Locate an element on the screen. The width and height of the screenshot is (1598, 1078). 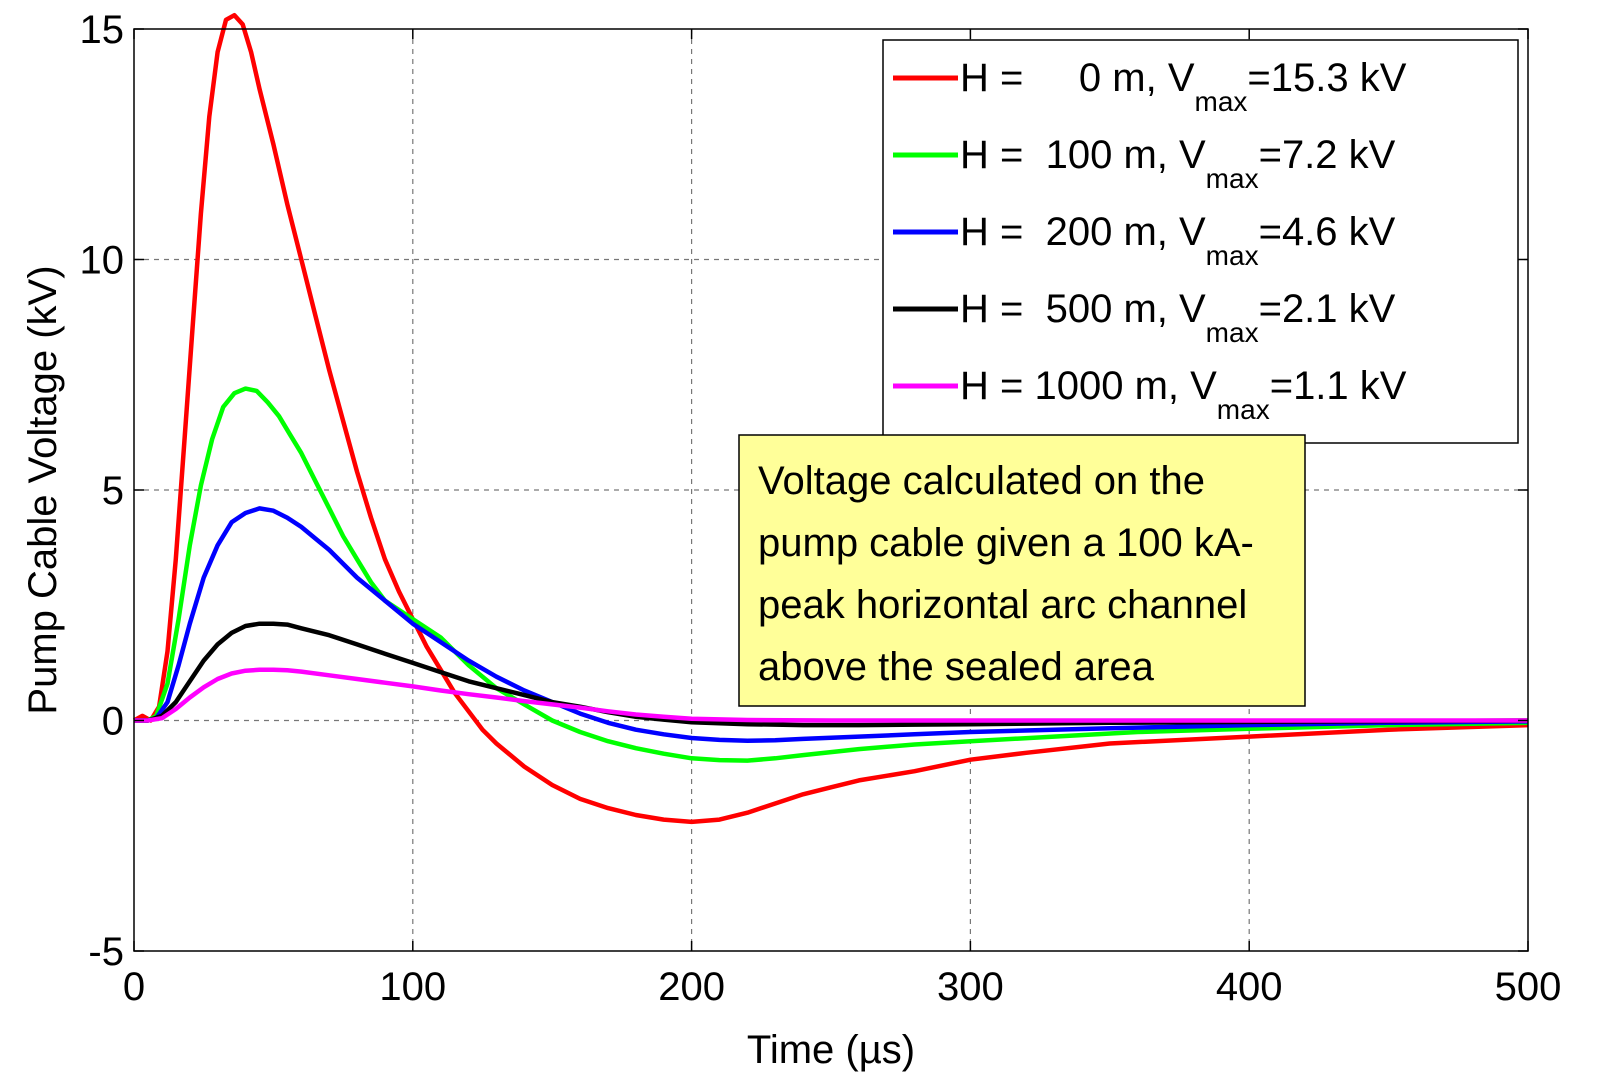
y-tick-label: 15 is located at coordinates (102, 30).